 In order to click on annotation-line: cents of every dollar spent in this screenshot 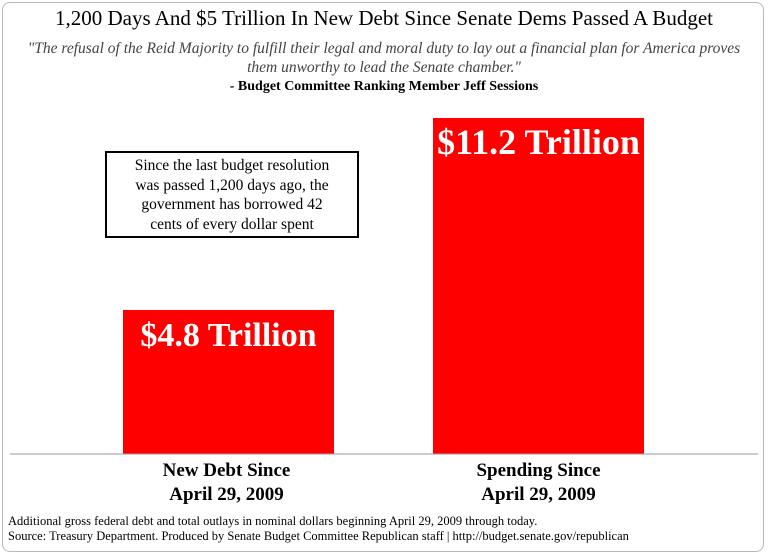, I will do `click(232, 224)`.